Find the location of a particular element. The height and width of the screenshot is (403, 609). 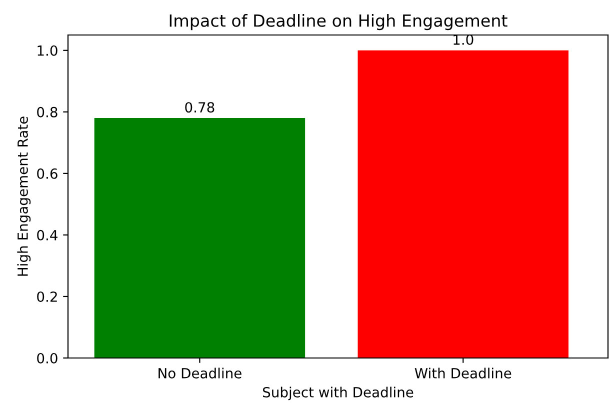

y-tick-label: 0.2 is located at coordinates (47, 296).